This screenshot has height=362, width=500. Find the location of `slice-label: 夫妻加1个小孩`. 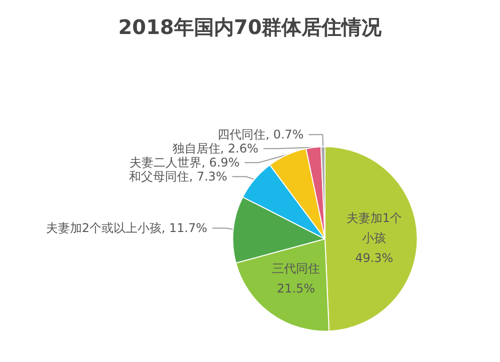

slice-label: 夫妻加1个小孩 is located at coordinates (374, 227).